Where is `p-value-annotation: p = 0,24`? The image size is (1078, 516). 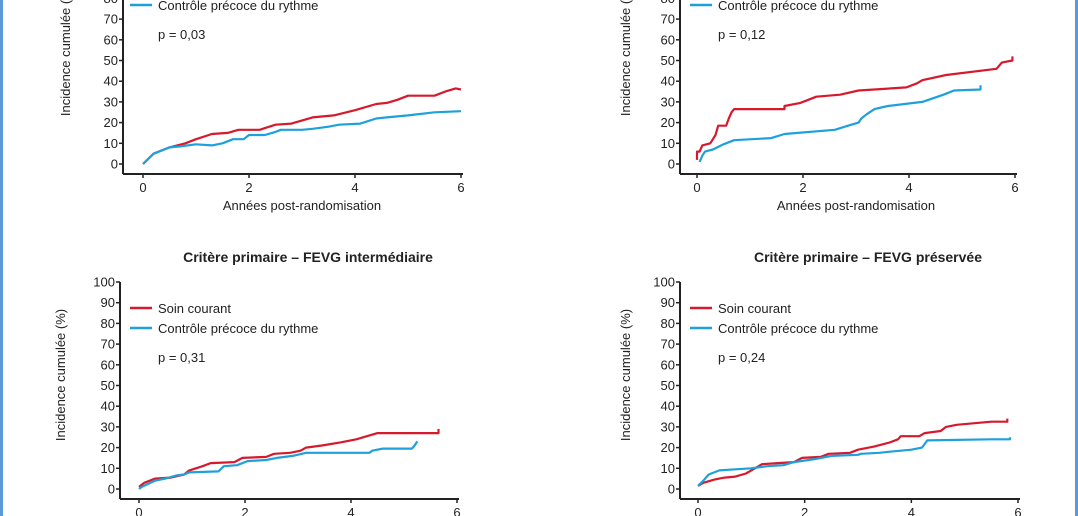 p-value-annotation: p = 0,24 is located at coordinates (741, 357).